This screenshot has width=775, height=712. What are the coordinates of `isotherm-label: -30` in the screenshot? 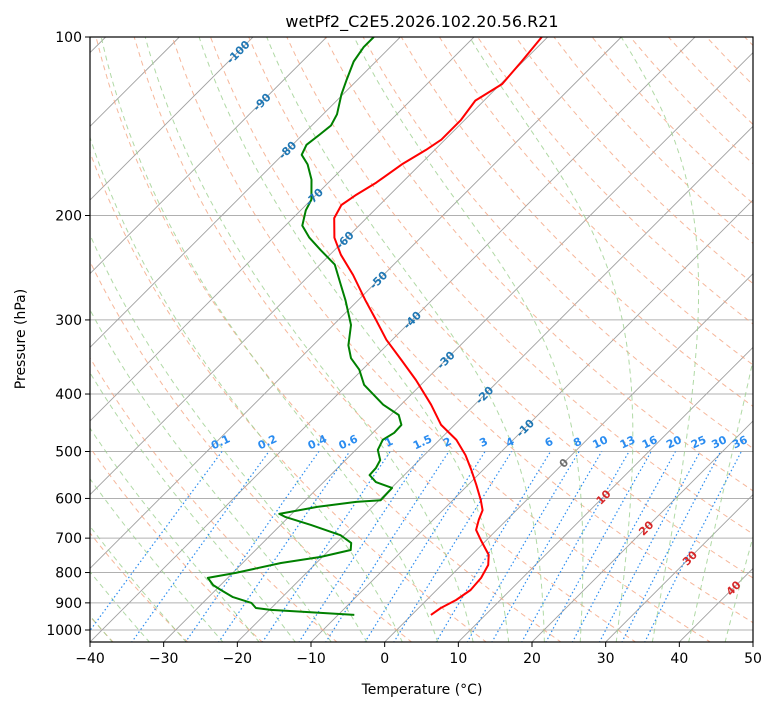 It's located at (445, 359).